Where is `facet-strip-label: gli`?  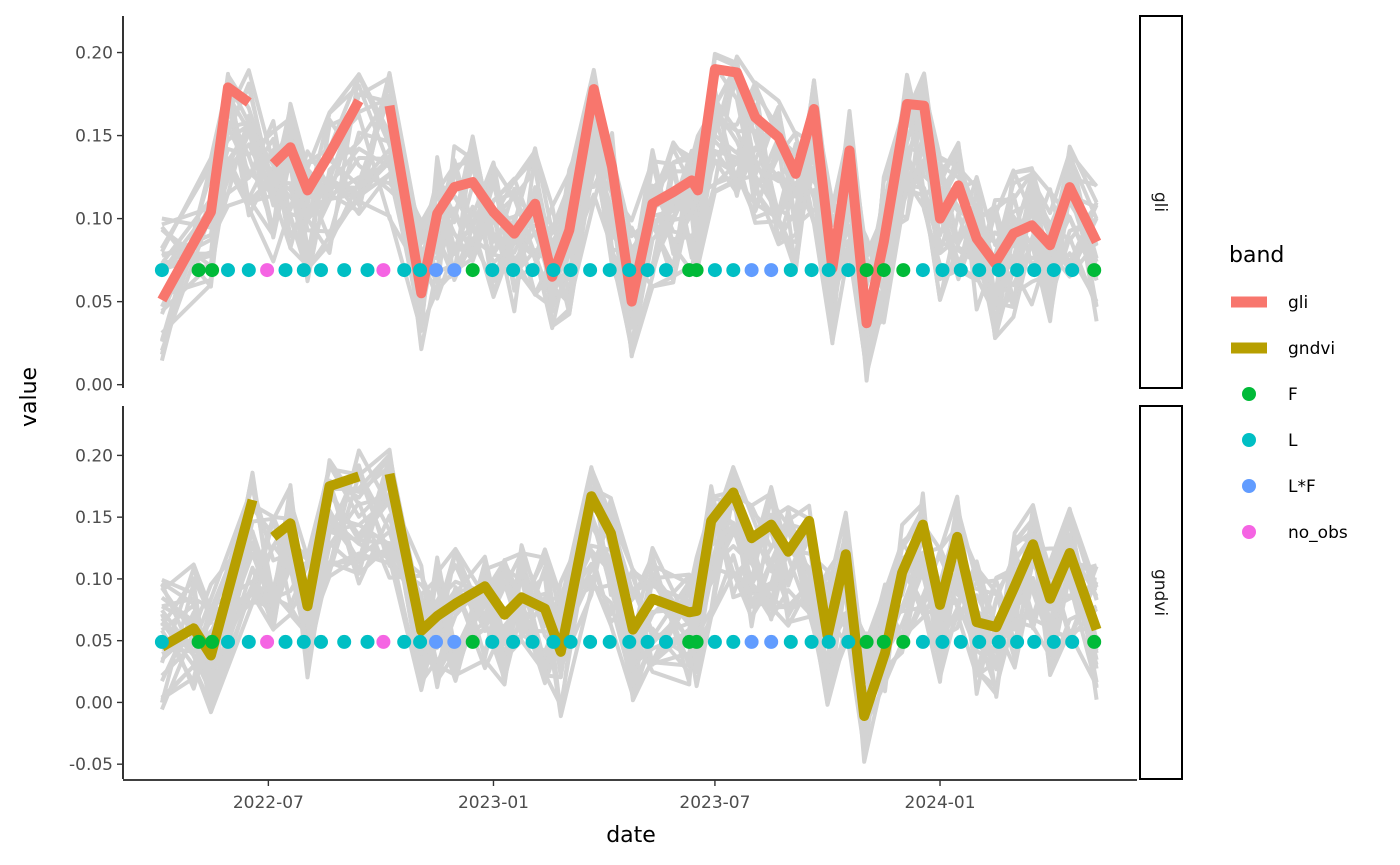 facet-strip-label: gli is located at coordinates (1160, 202).